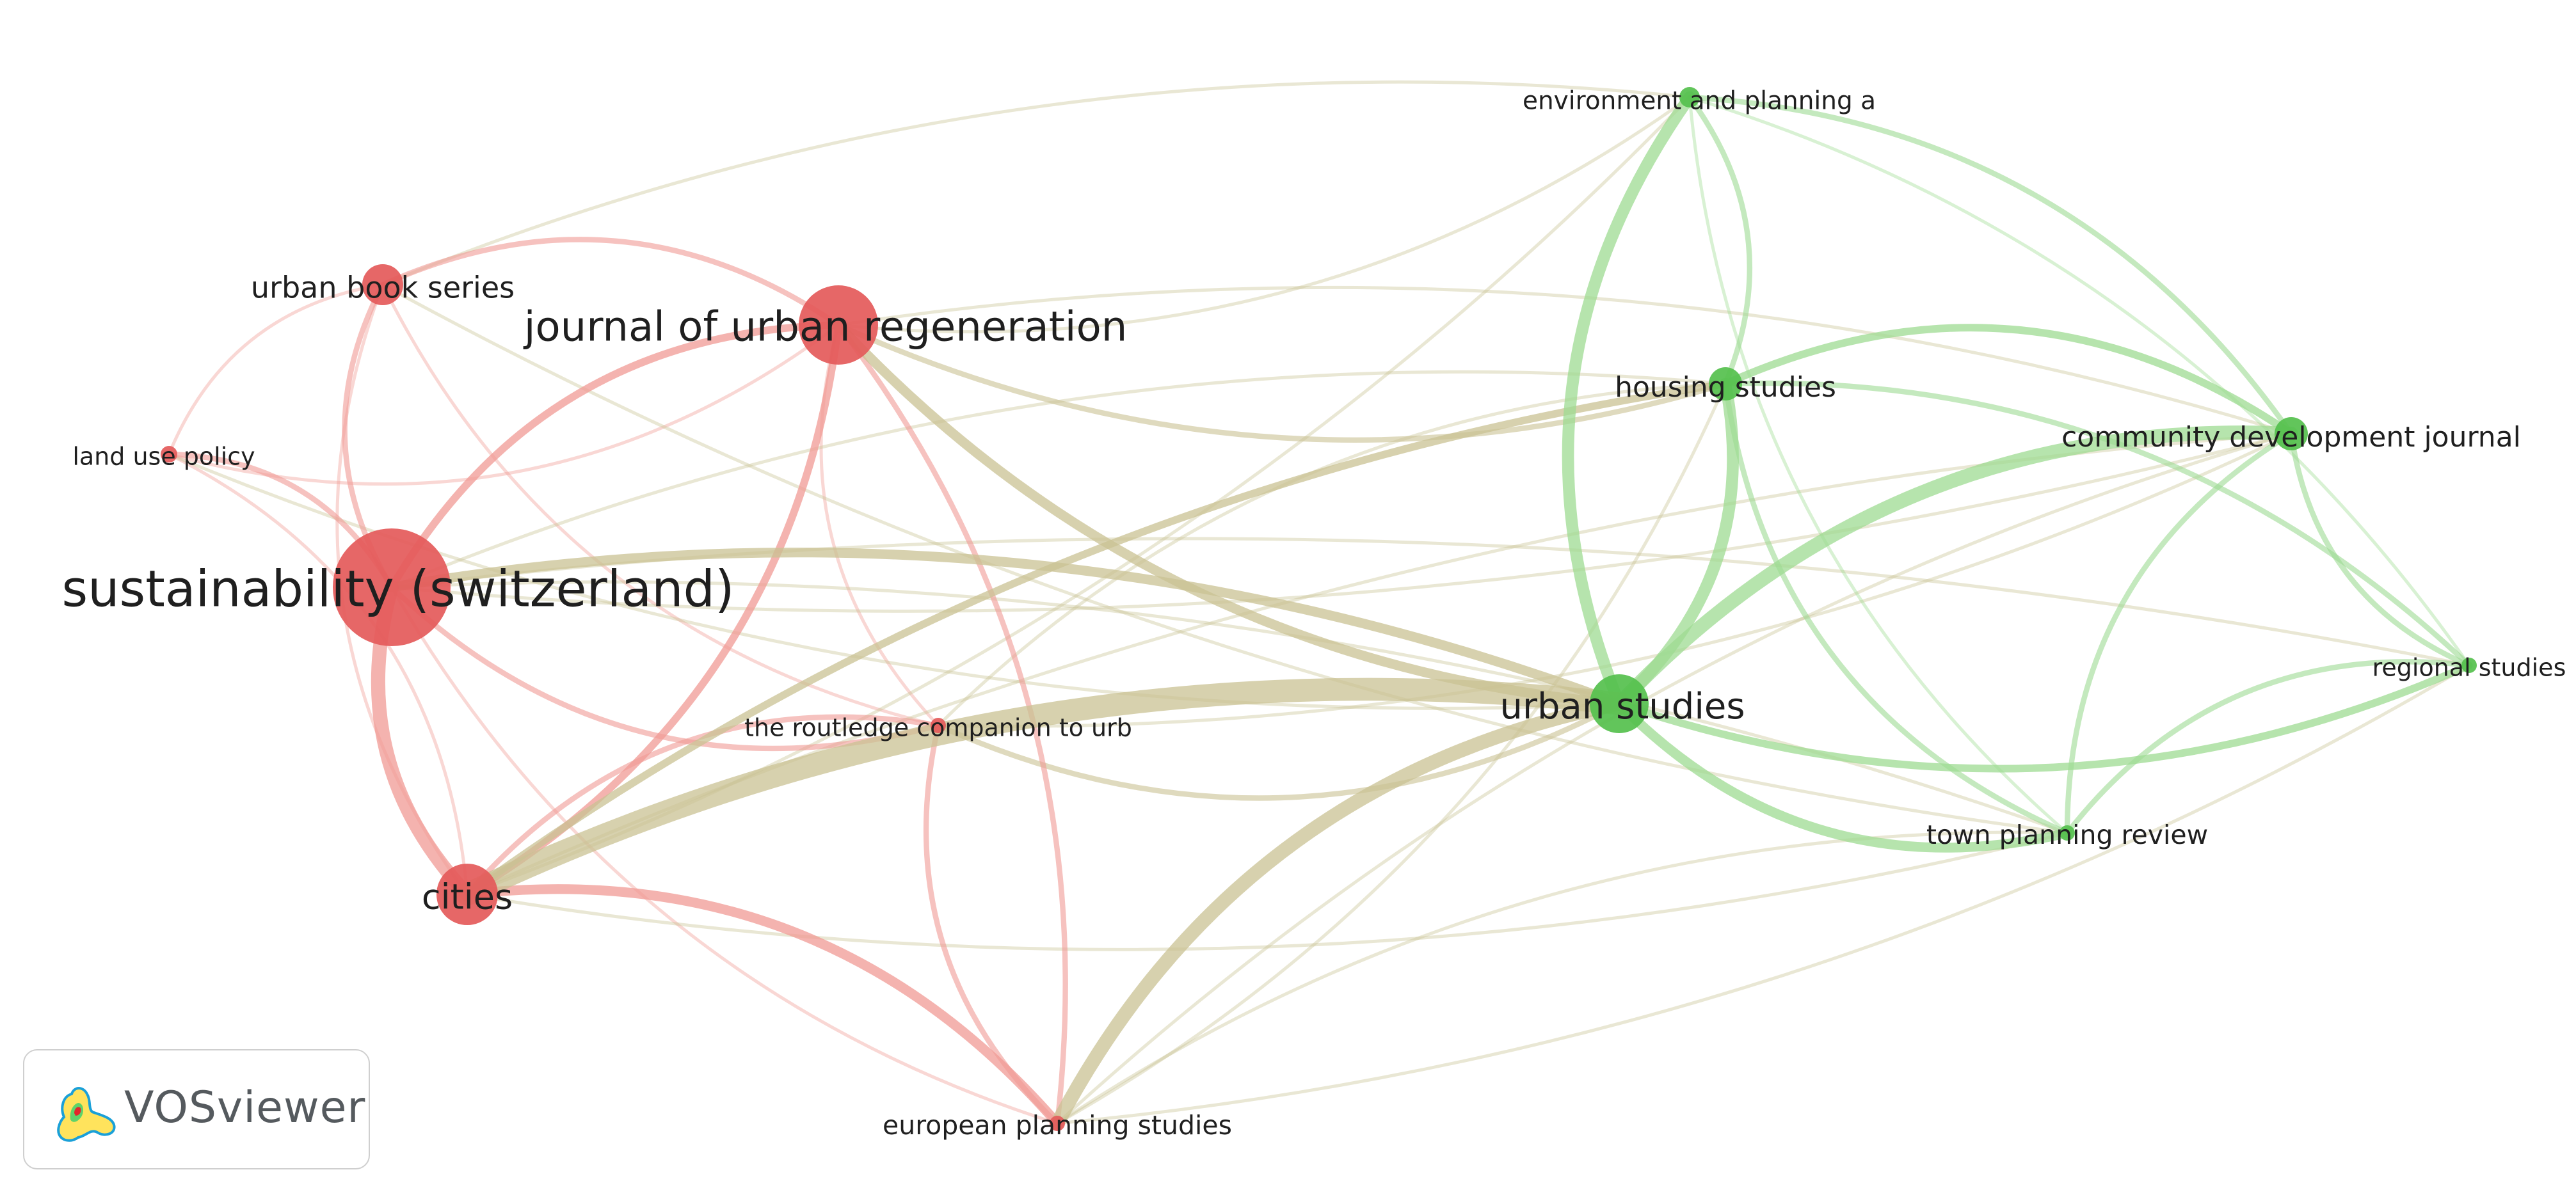  I want to click on link-eps-tpr, so click(1562, 977).